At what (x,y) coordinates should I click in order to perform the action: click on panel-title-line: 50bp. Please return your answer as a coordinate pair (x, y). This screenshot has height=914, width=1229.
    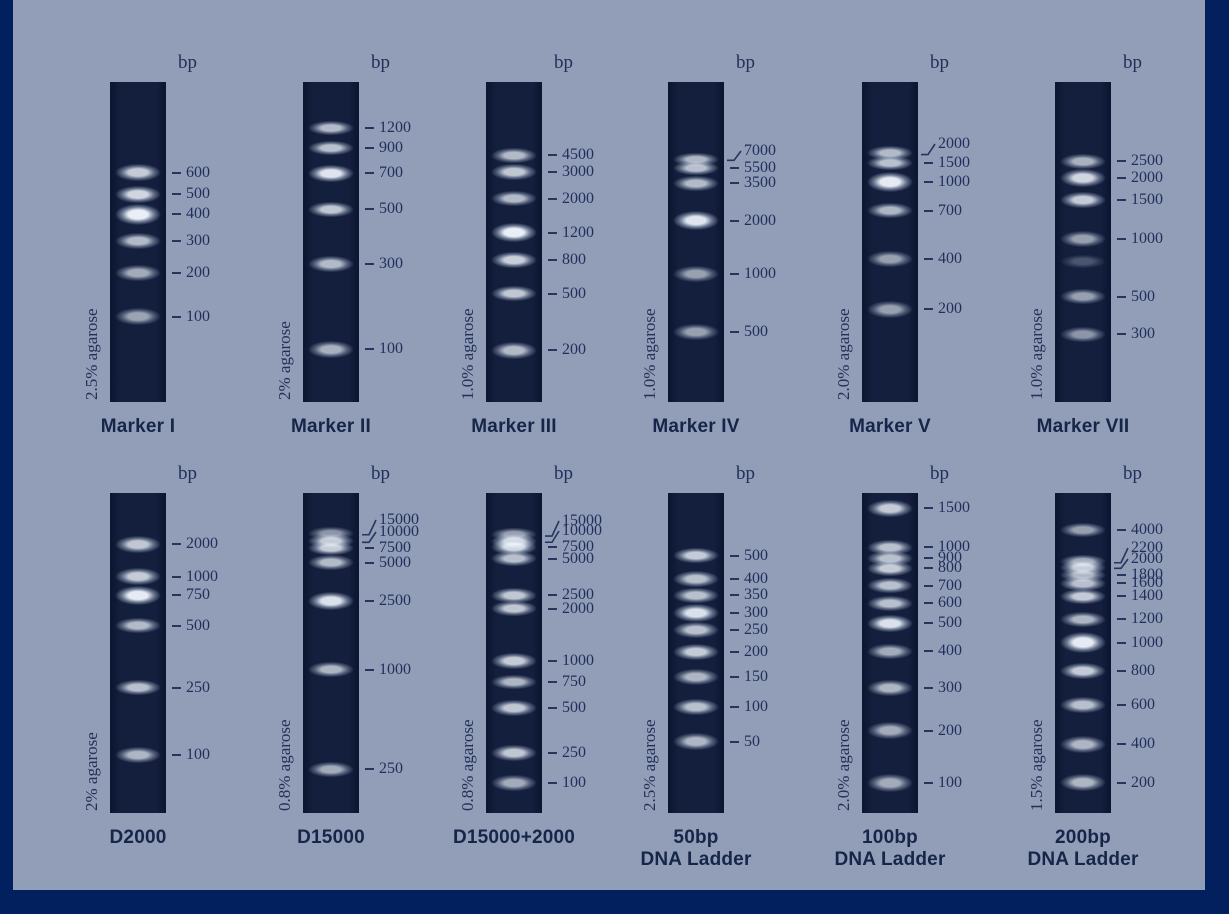
    Looking at the image, I should click on (696, 837).